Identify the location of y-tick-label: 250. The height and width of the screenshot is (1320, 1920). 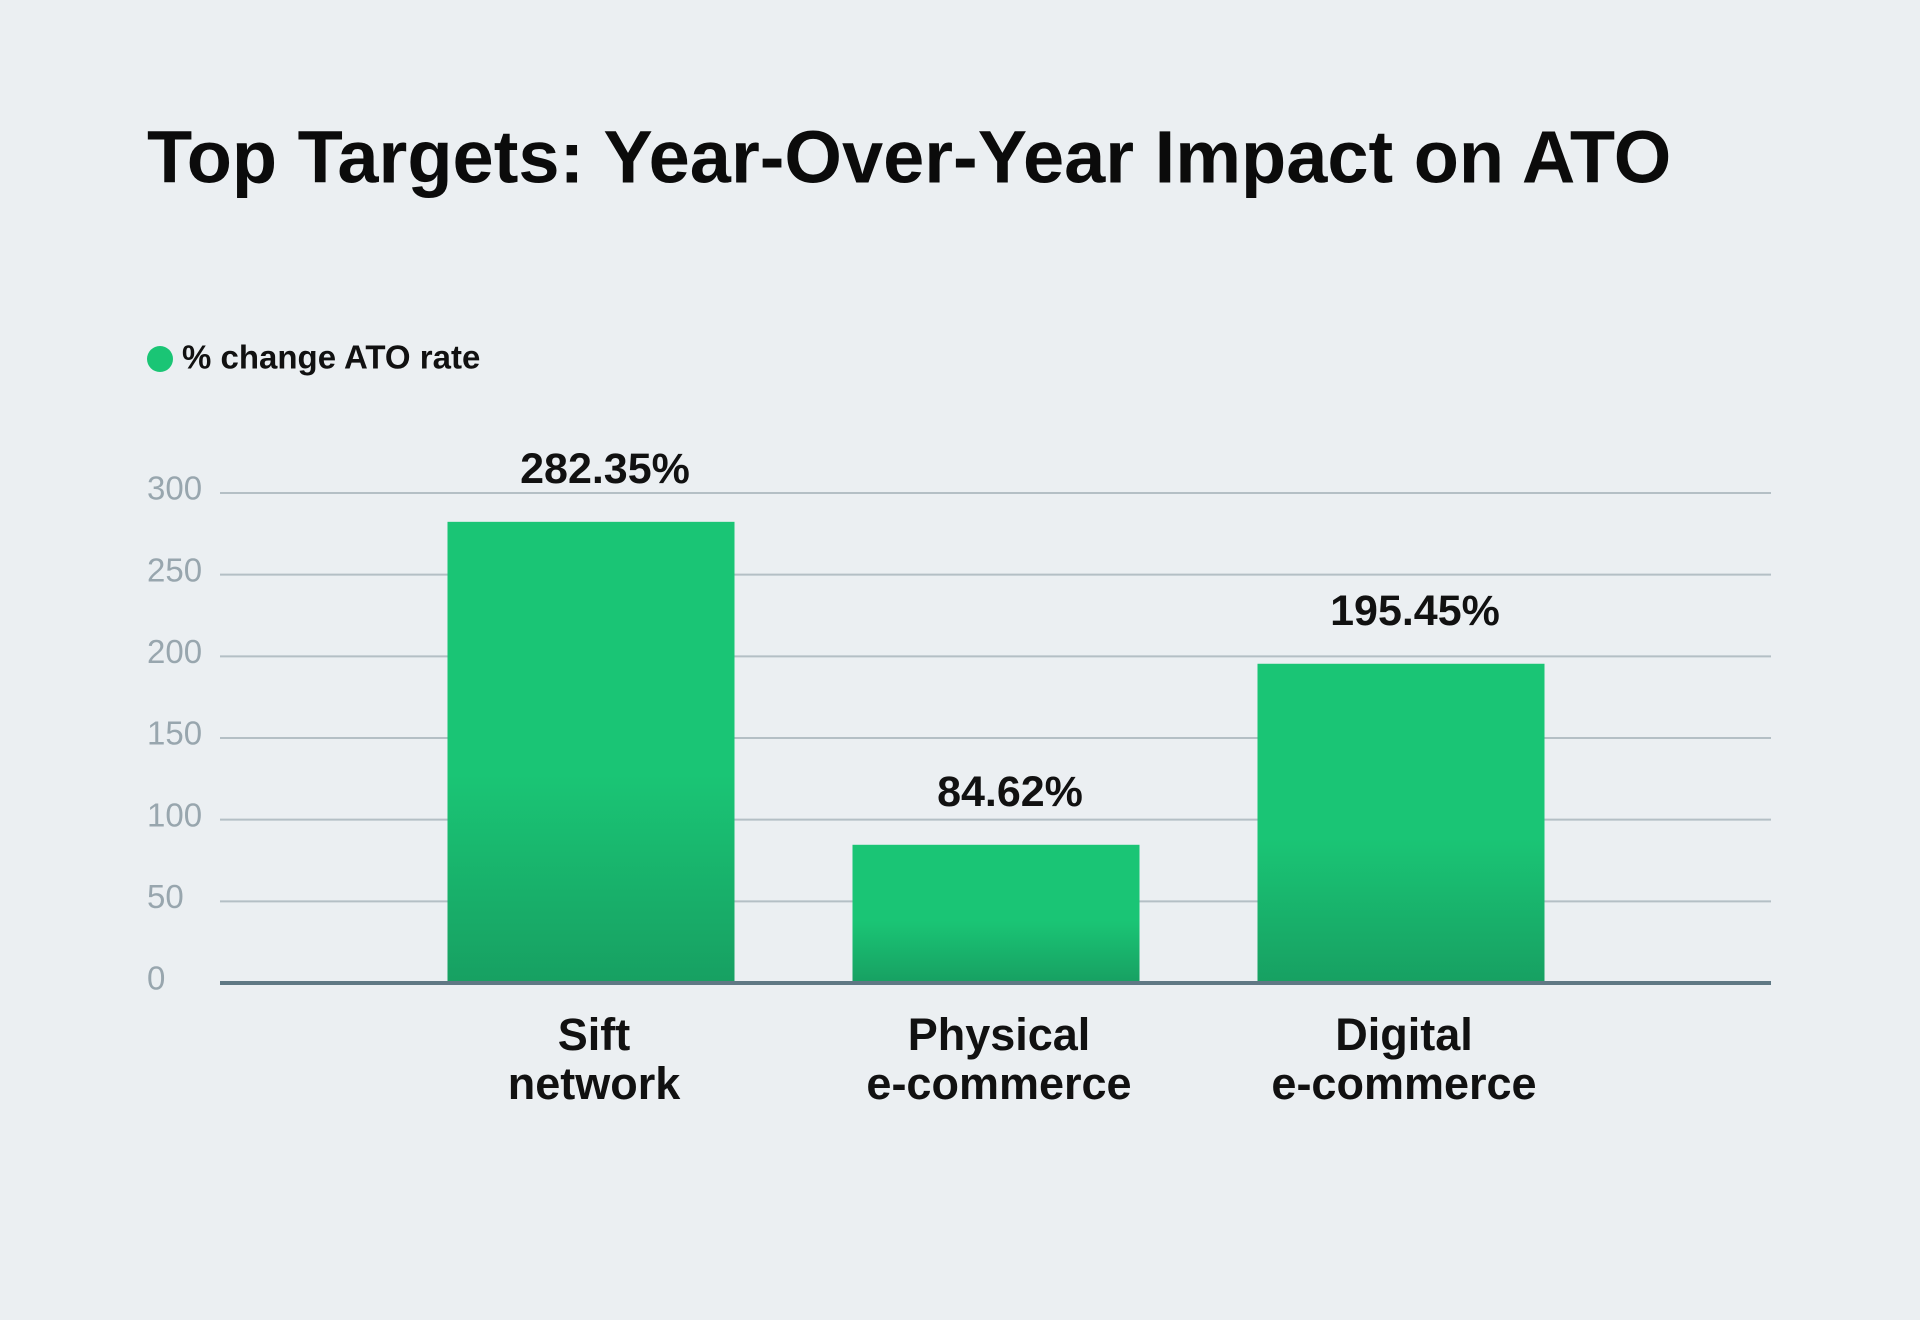
(174, 569).